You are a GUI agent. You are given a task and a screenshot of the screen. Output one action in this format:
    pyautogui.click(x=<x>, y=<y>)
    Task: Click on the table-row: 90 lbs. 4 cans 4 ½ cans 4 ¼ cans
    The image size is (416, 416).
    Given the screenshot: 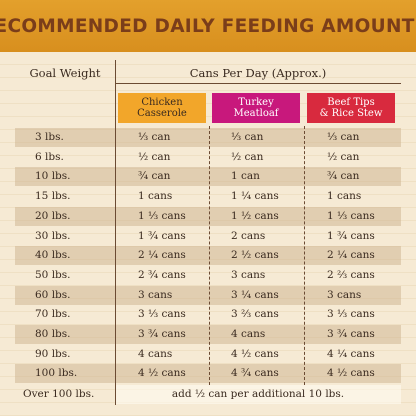 What is the action you would take?
    pyautogui.click(x=208, y=354)
    